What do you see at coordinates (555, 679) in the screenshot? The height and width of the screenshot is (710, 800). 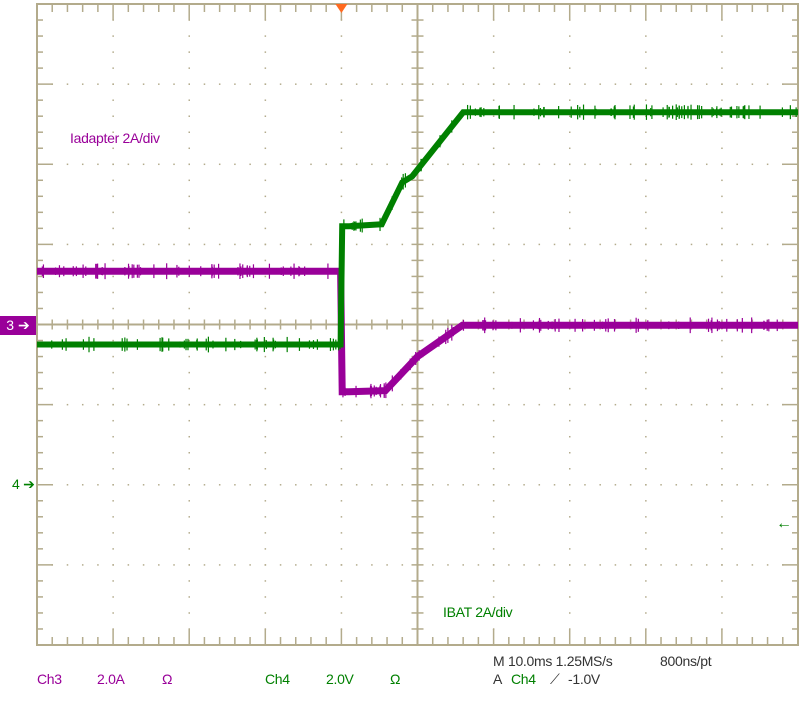 I see `rising-edge-icon: ⟋` at bounding box center [555, 679].